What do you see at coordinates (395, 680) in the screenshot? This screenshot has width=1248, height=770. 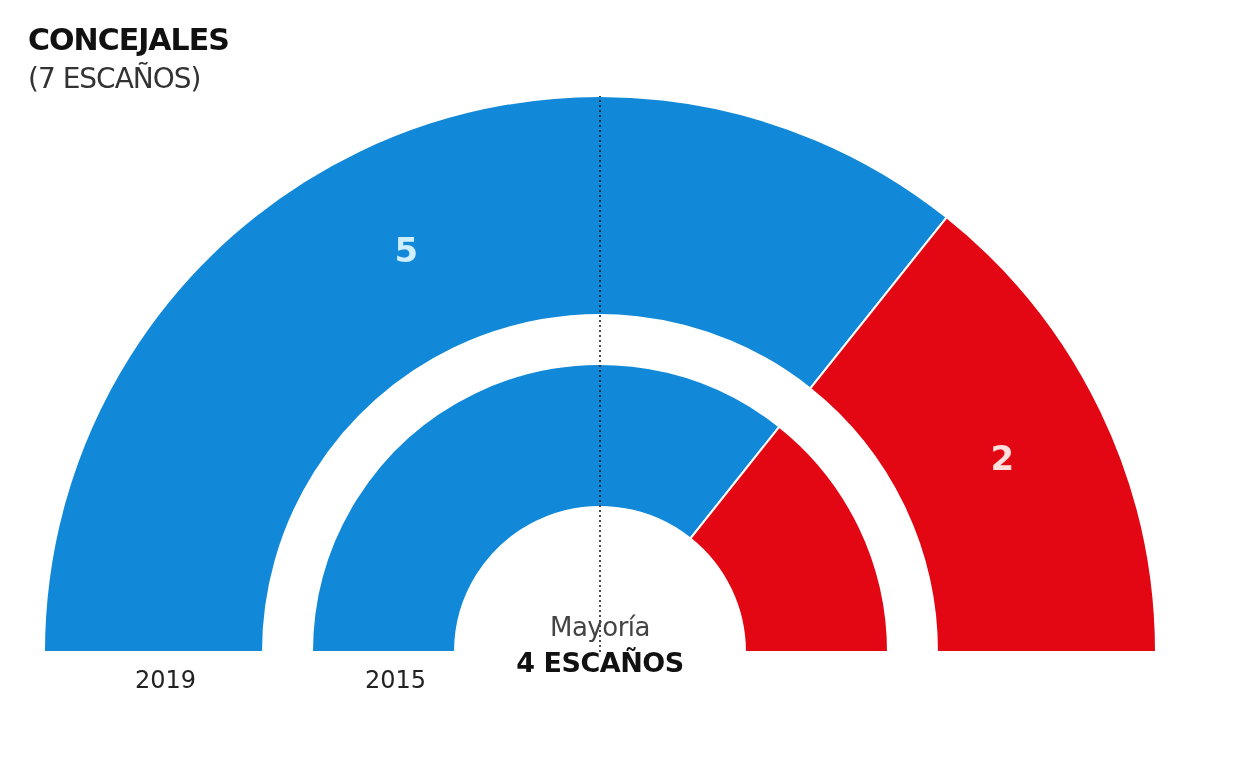 I see `slice-label: 2015` at bounding box center [395, 680].